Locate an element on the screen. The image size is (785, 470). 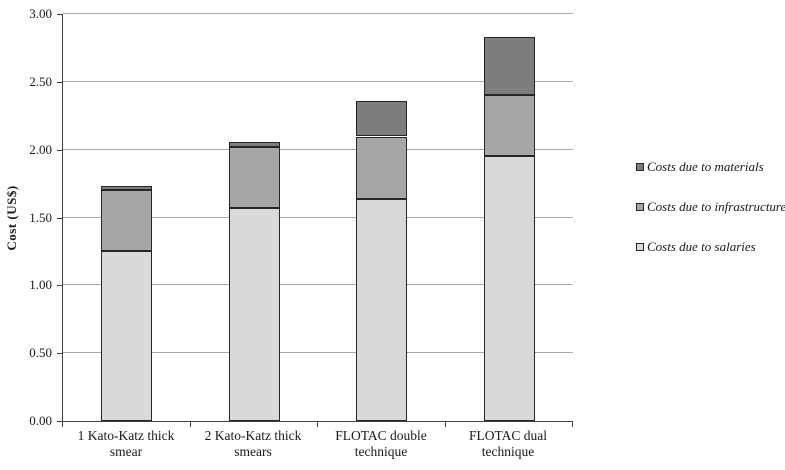
legend-item: Costs due to salaries is located at coordinates (710, 246).